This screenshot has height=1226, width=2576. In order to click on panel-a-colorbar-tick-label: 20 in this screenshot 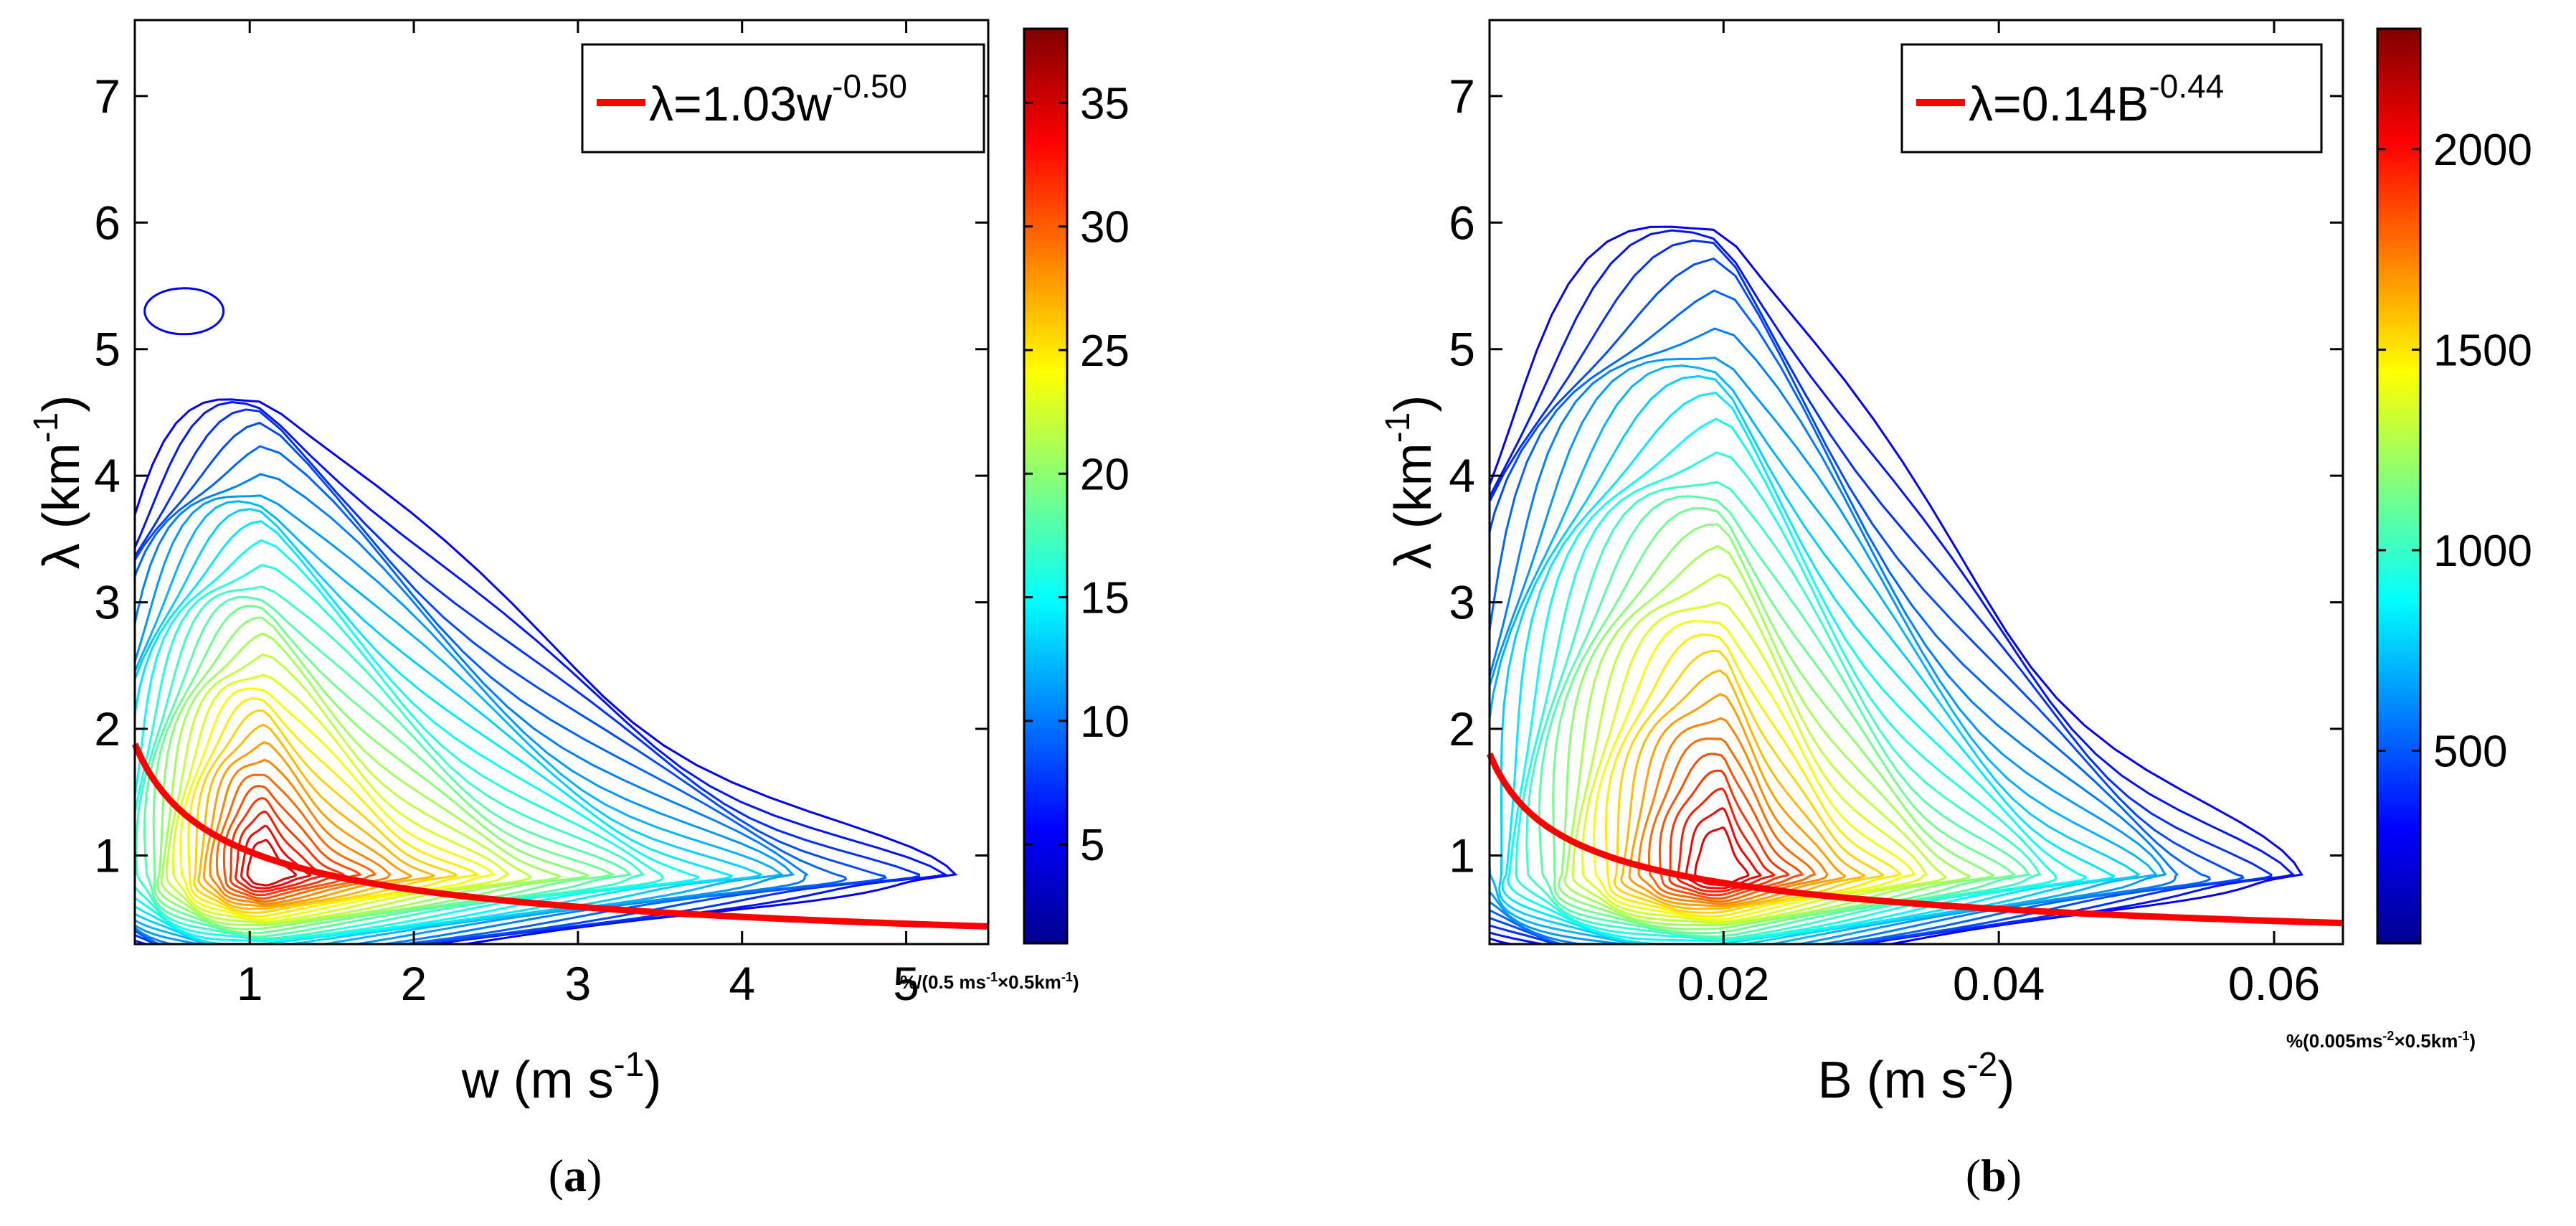, I will do `click(1105, 475)`.